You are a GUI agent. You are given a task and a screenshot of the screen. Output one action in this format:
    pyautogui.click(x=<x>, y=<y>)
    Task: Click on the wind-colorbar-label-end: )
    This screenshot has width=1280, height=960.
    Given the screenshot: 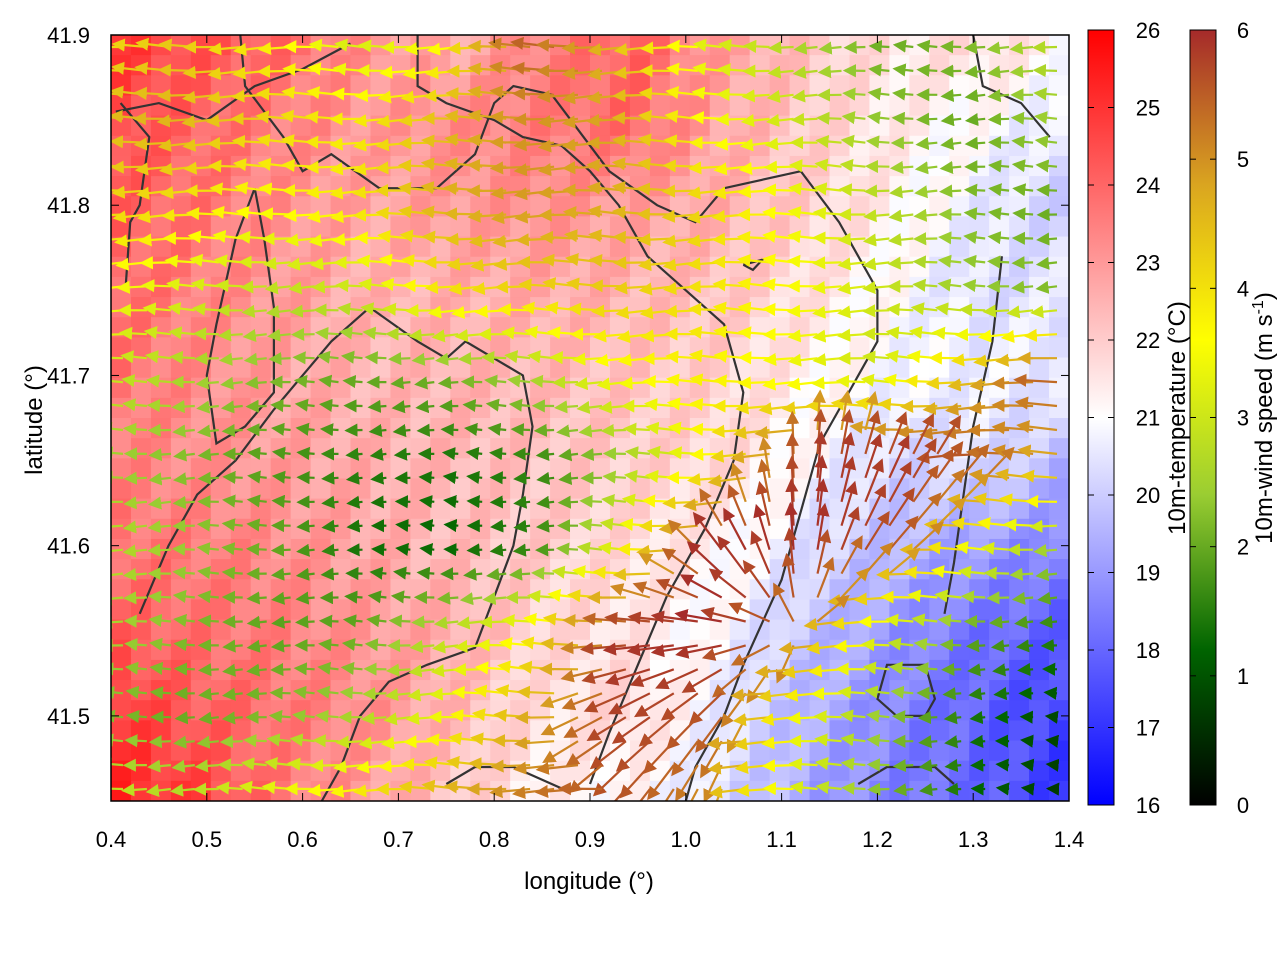 What is the action you would take?
    pyautogui.click(x=1264, y=296)
    